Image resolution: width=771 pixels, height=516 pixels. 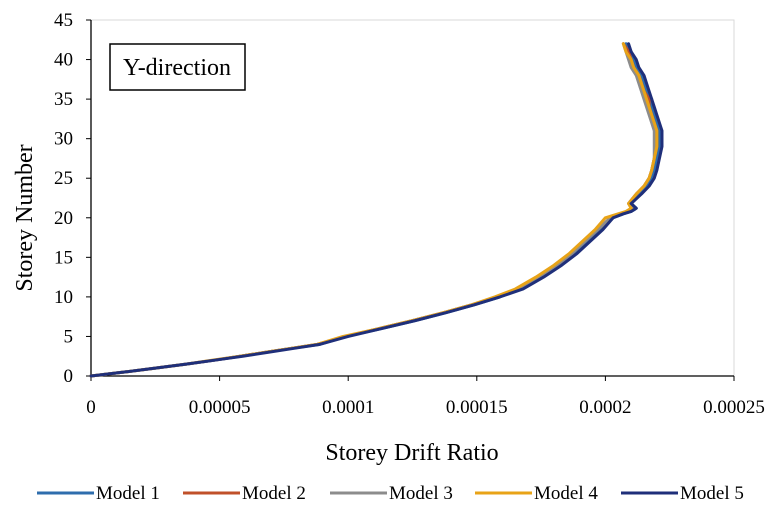 What do you see at coordinates (411, 453) in the screenshot?
I see `x-axis-title: Storey Drift Ratio` at bounding box center [411, 453].